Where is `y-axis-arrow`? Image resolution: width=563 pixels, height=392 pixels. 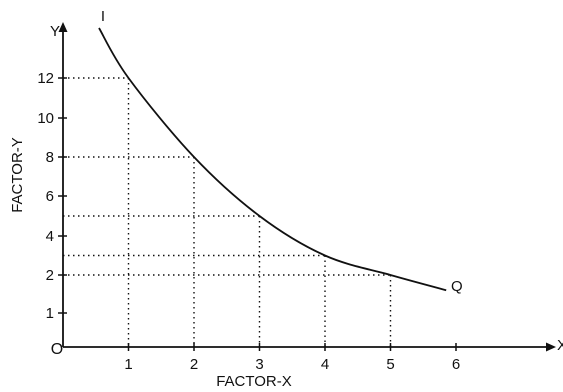
y-axis-arrow is located at coordinates (63, 27).